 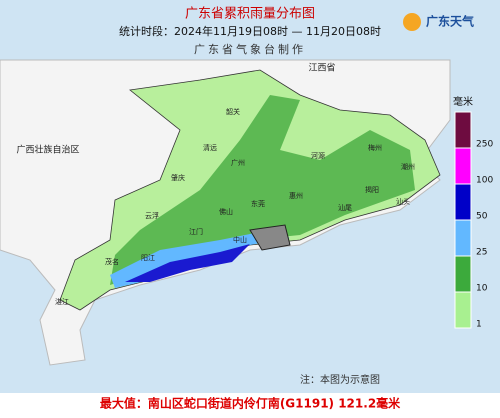 I want to click on logo-text: 广东天气, so click(x=450, y=21).